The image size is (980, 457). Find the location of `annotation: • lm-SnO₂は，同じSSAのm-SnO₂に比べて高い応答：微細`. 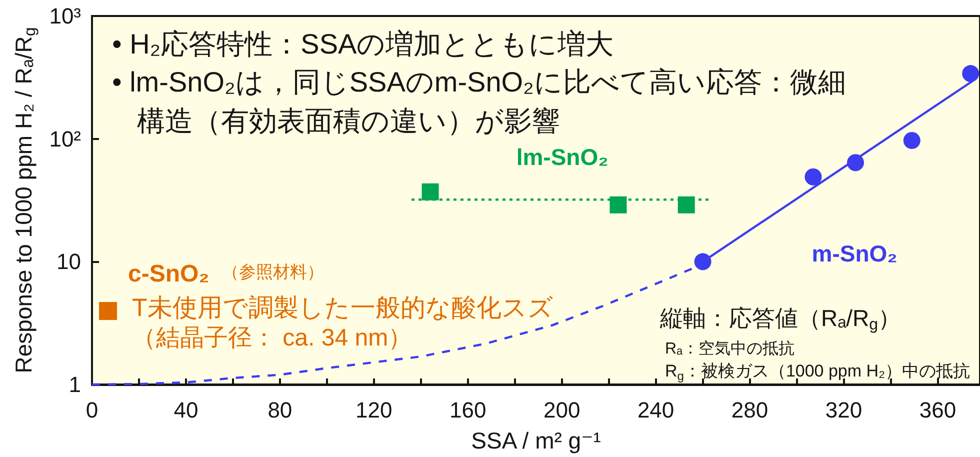

annotation: • lm-SnO₂は，同じSSAのm-SnO₂に比べて高い応答：微細 is located at coordinates (479, 82).